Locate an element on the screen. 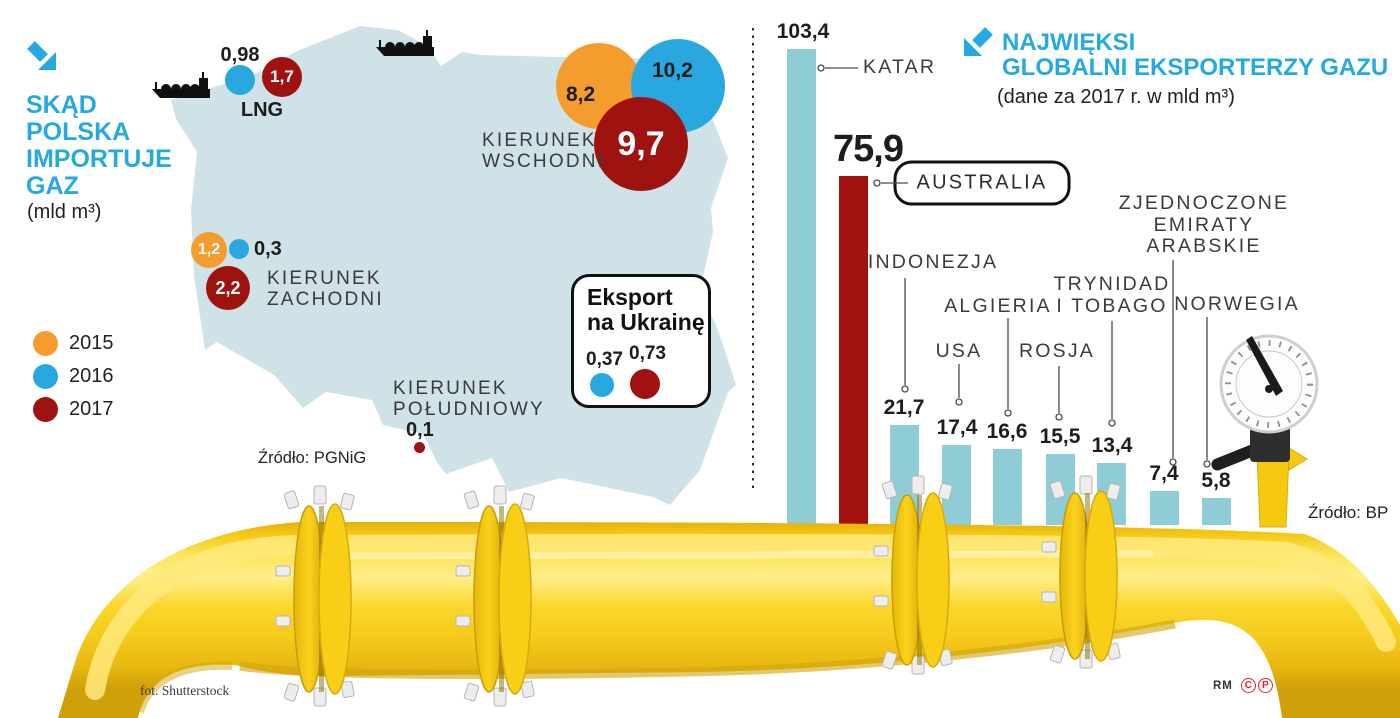 Image resolution: width=1400 pixels, height=718 pixels. export-title-line1: Eksport is located at coordinates (630, 297).